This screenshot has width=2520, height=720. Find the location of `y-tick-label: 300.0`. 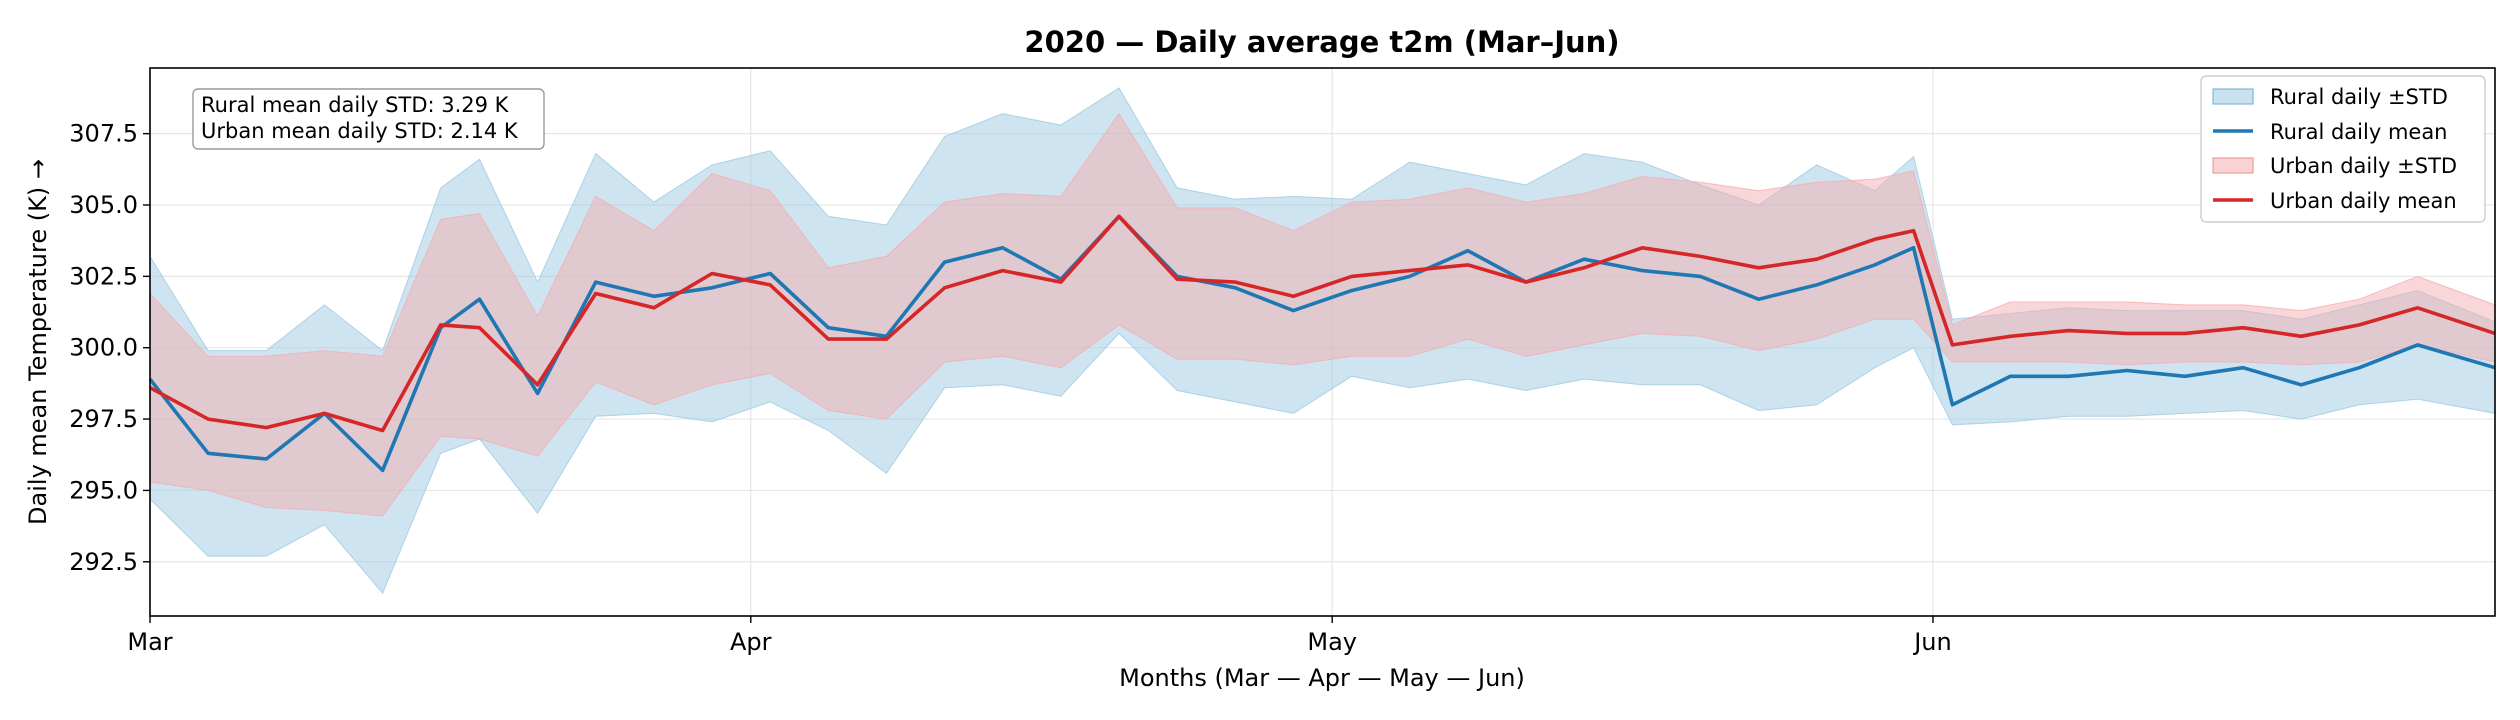

y-tick-label: 300.0 is located at coordinates (103, 348).